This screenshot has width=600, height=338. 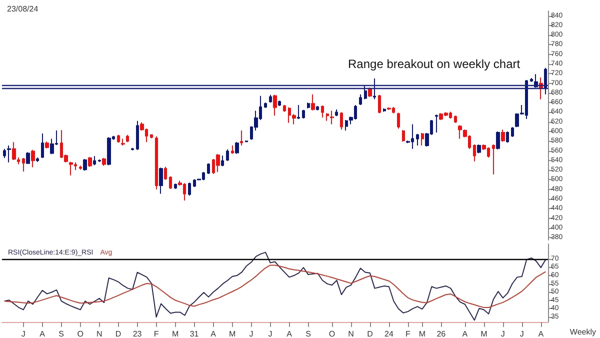 What do you see at coordinates (441, 334) in the screenshot?
I see `x-tick-label: 26` at bounding box center [441, 334].